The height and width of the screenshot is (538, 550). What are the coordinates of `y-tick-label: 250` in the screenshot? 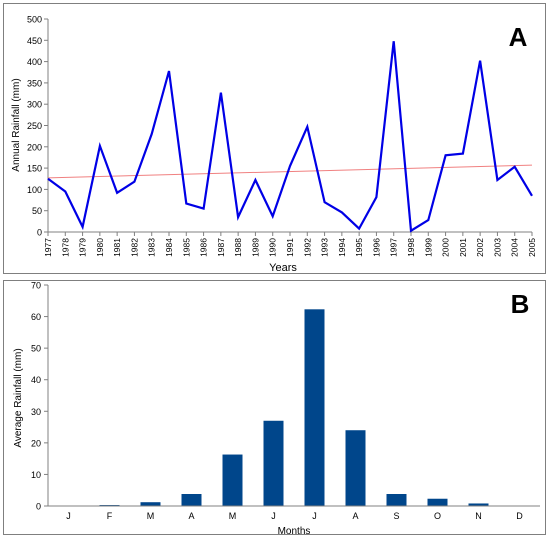 It's located at (34, 126).